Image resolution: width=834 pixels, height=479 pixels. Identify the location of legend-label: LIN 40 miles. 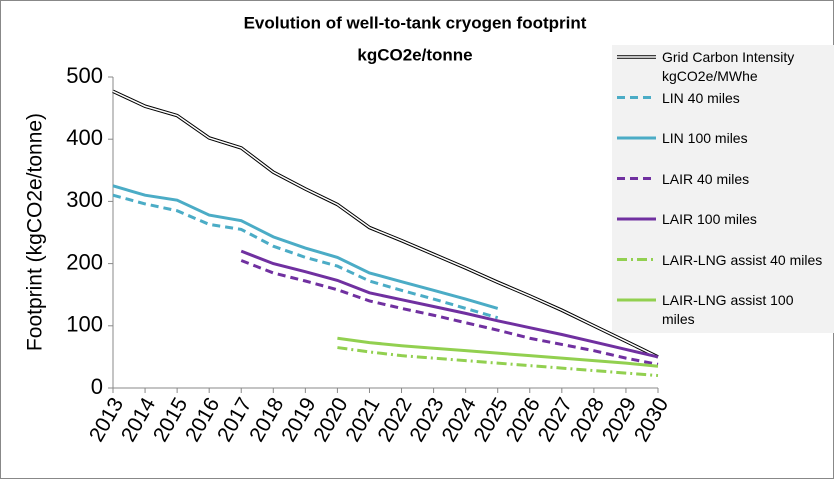
(701, 97).